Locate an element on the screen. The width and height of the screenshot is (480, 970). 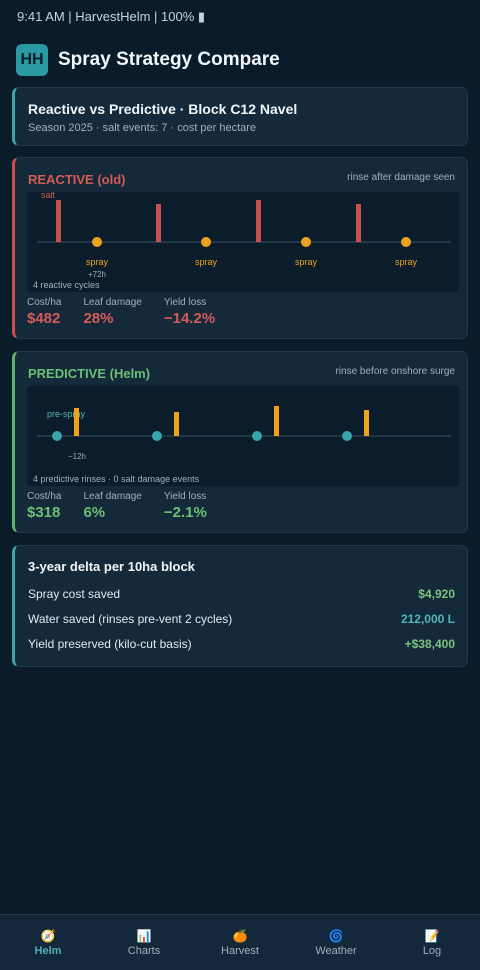
compass-icon: 🧭 is located at coordinates (48, 936).